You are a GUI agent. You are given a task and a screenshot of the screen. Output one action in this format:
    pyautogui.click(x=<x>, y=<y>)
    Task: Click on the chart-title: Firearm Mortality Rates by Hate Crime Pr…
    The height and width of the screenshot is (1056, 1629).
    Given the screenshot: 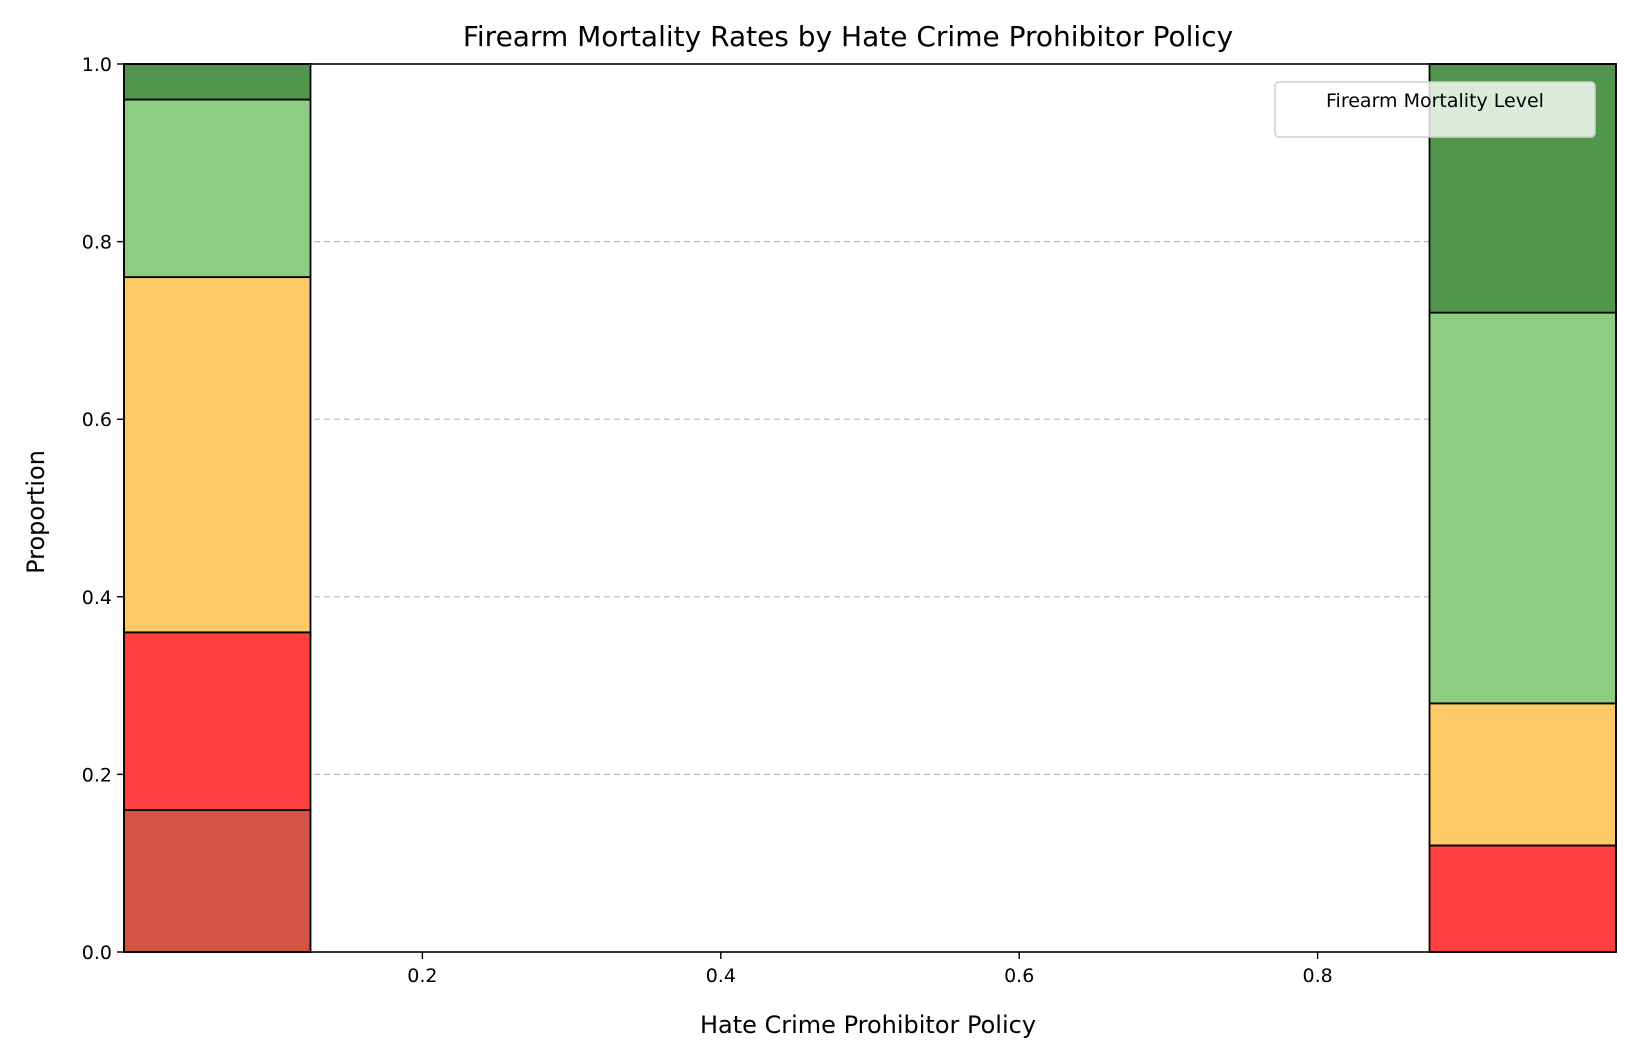 What is the action you would take?
    pyautogui.click(x=848, y=36)
    